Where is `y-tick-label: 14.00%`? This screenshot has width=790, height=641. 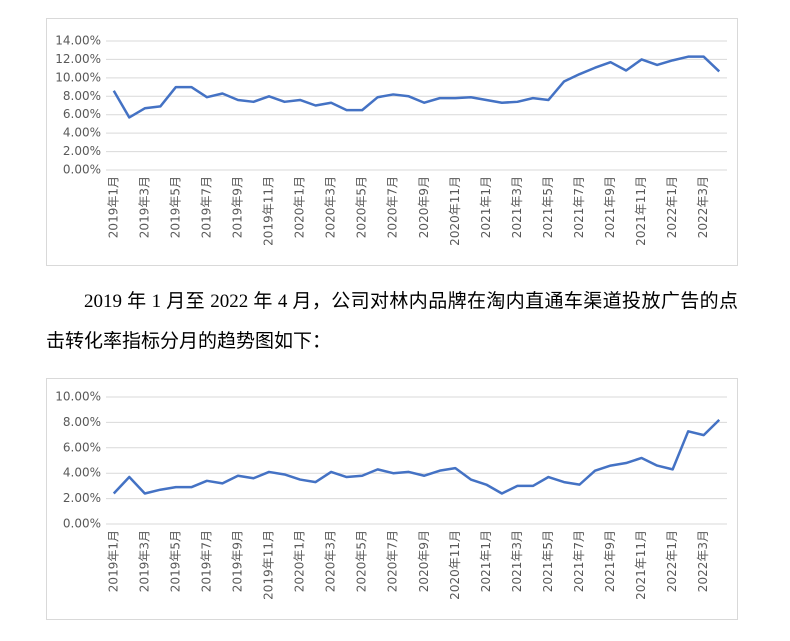 y-tick-label: 14.00% is located at coordinates (78, 41).